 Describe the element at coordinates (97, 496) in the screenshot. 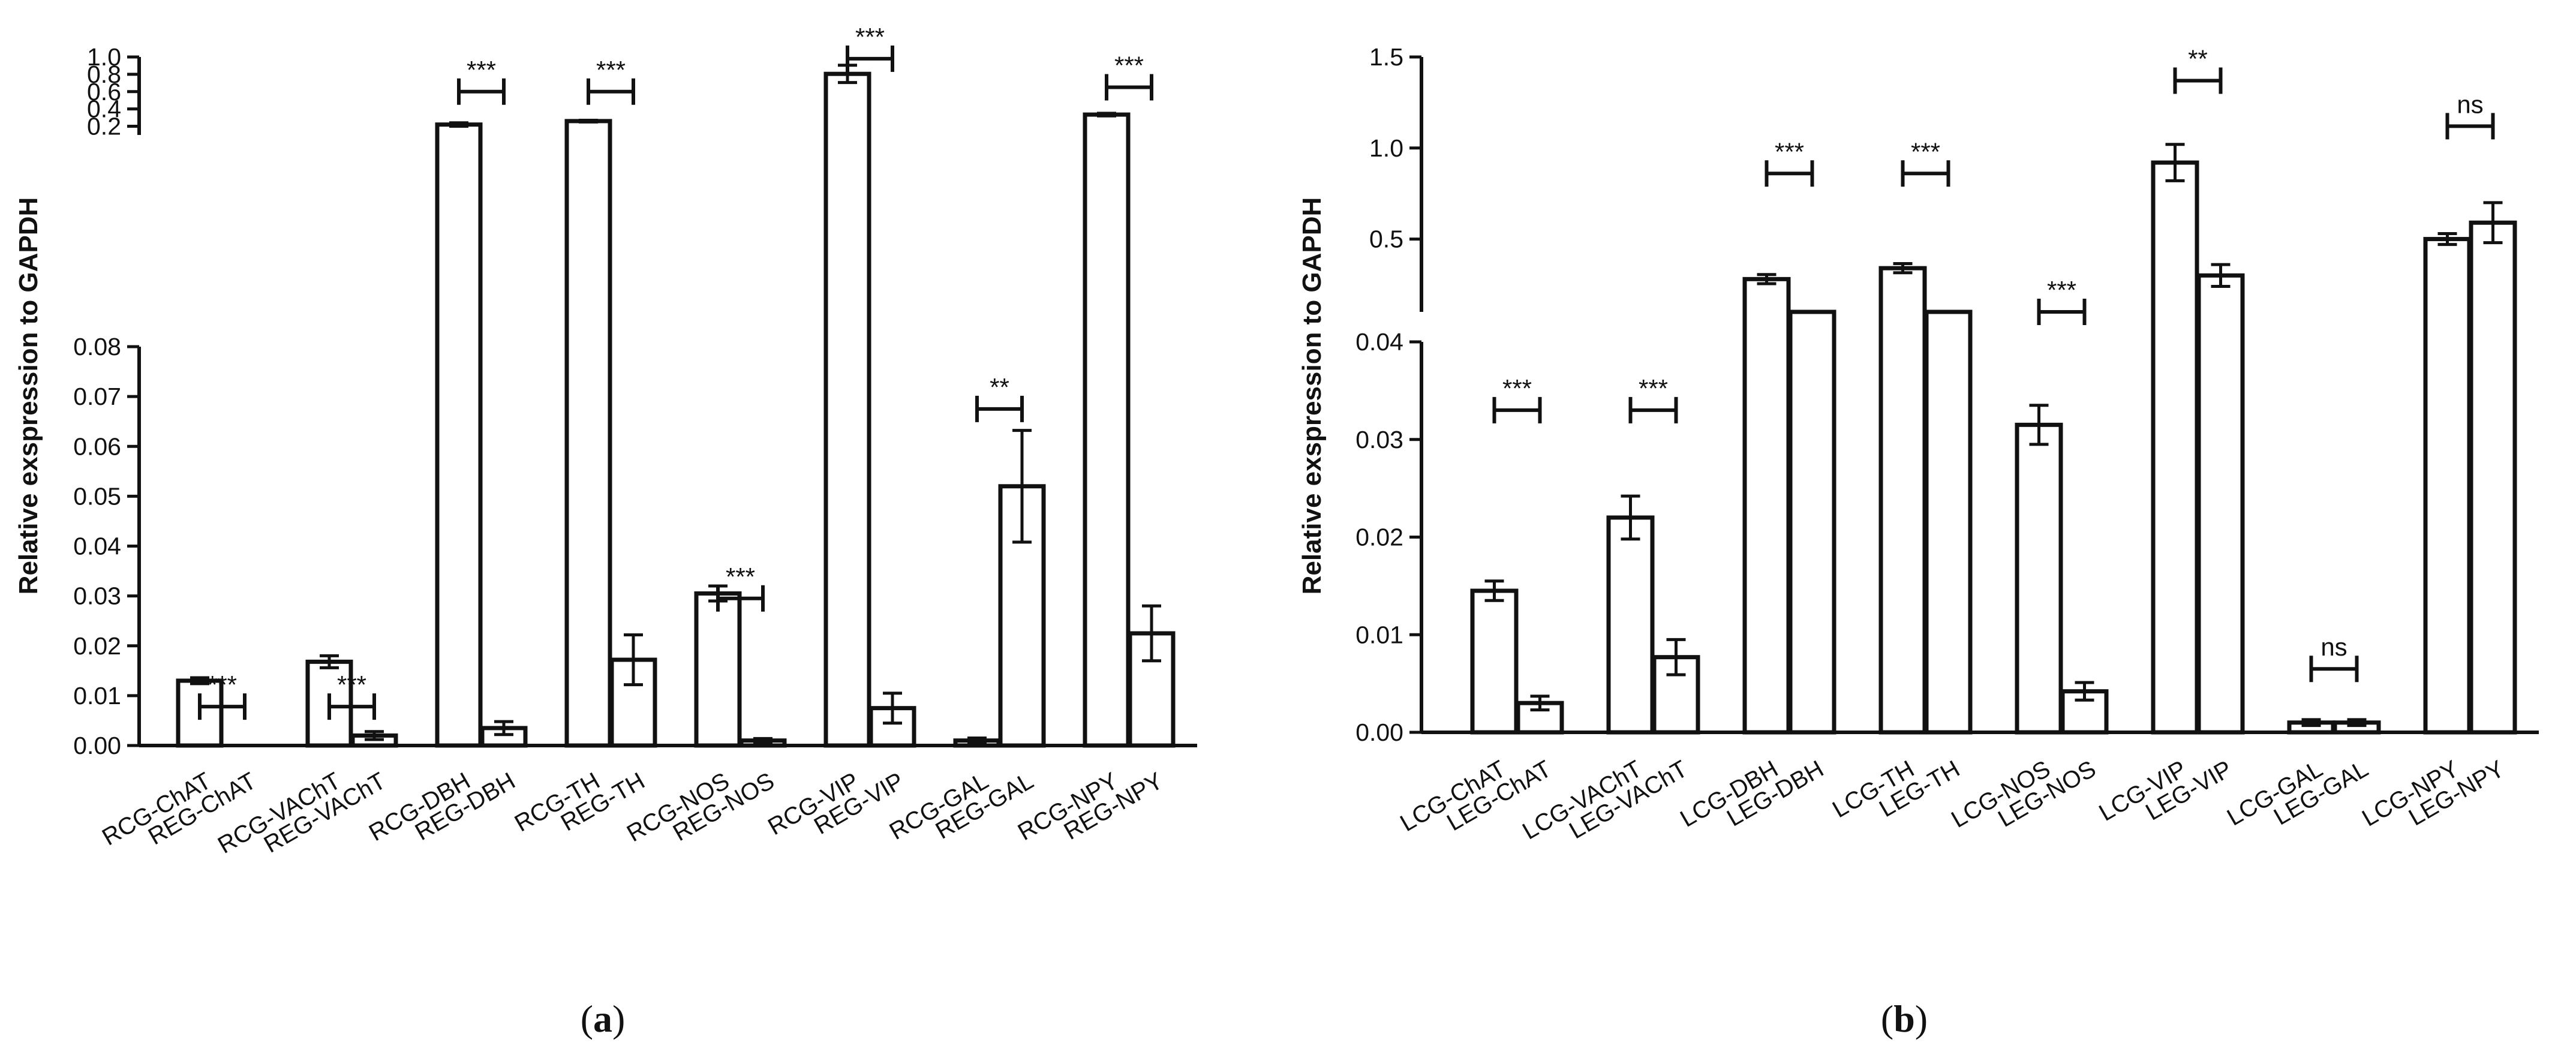

I see `y-tick-label: 0.05` at that location.